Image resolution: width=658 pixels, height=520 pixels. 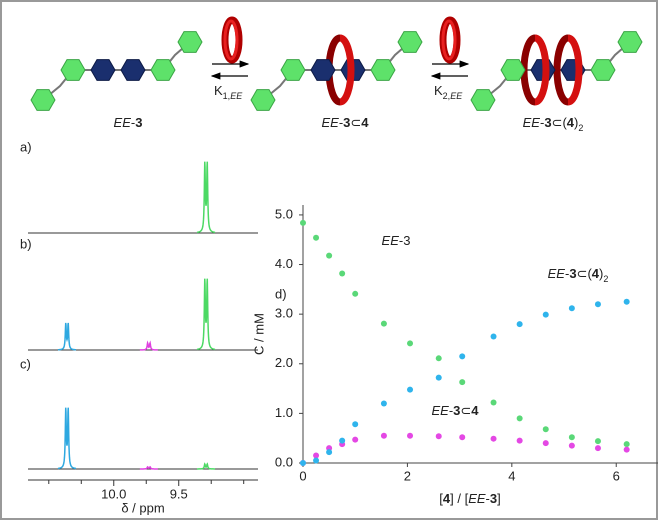 What do you see at coordinates (227, 96) in the screenshot?
I see `text-segment: 1,` at bounding box center [227, 96].